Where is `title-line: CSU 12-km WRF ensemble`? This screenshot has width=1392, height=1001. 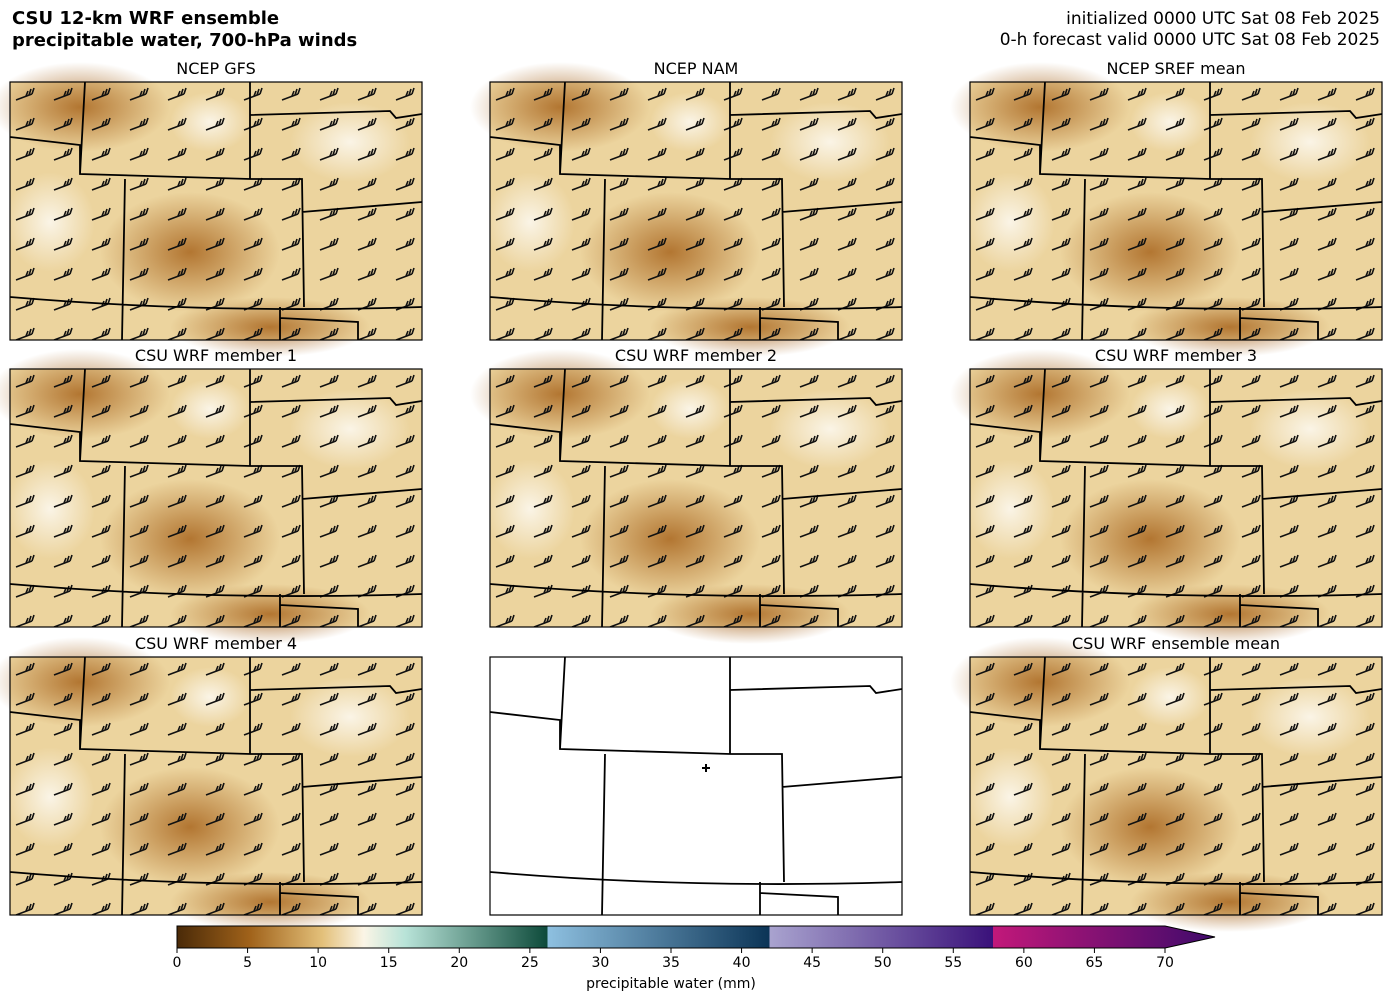
title-line: CSU 12-km WRF ensemble is located at coordinates (145, 18).